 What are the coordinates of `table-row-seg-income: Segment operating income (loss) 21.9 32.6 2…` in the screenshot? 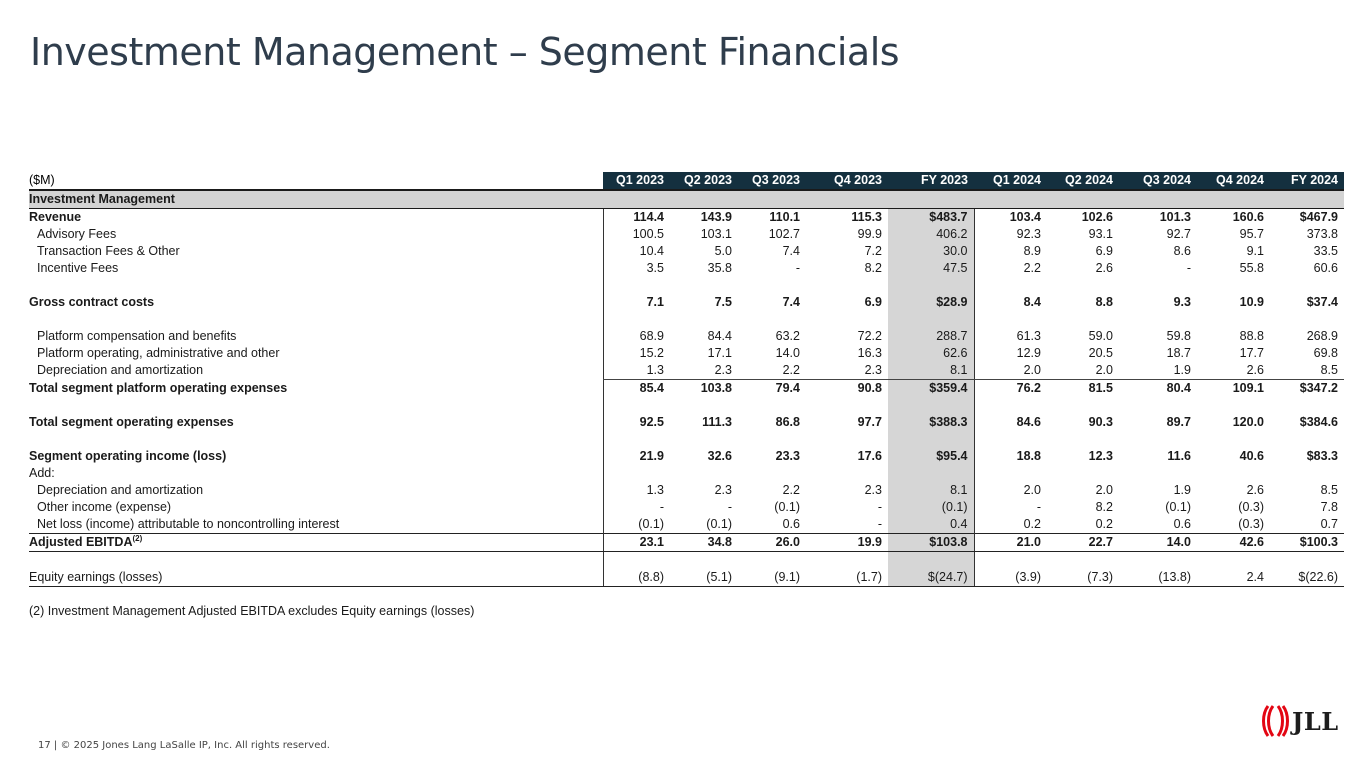 It's located at (686, 456).